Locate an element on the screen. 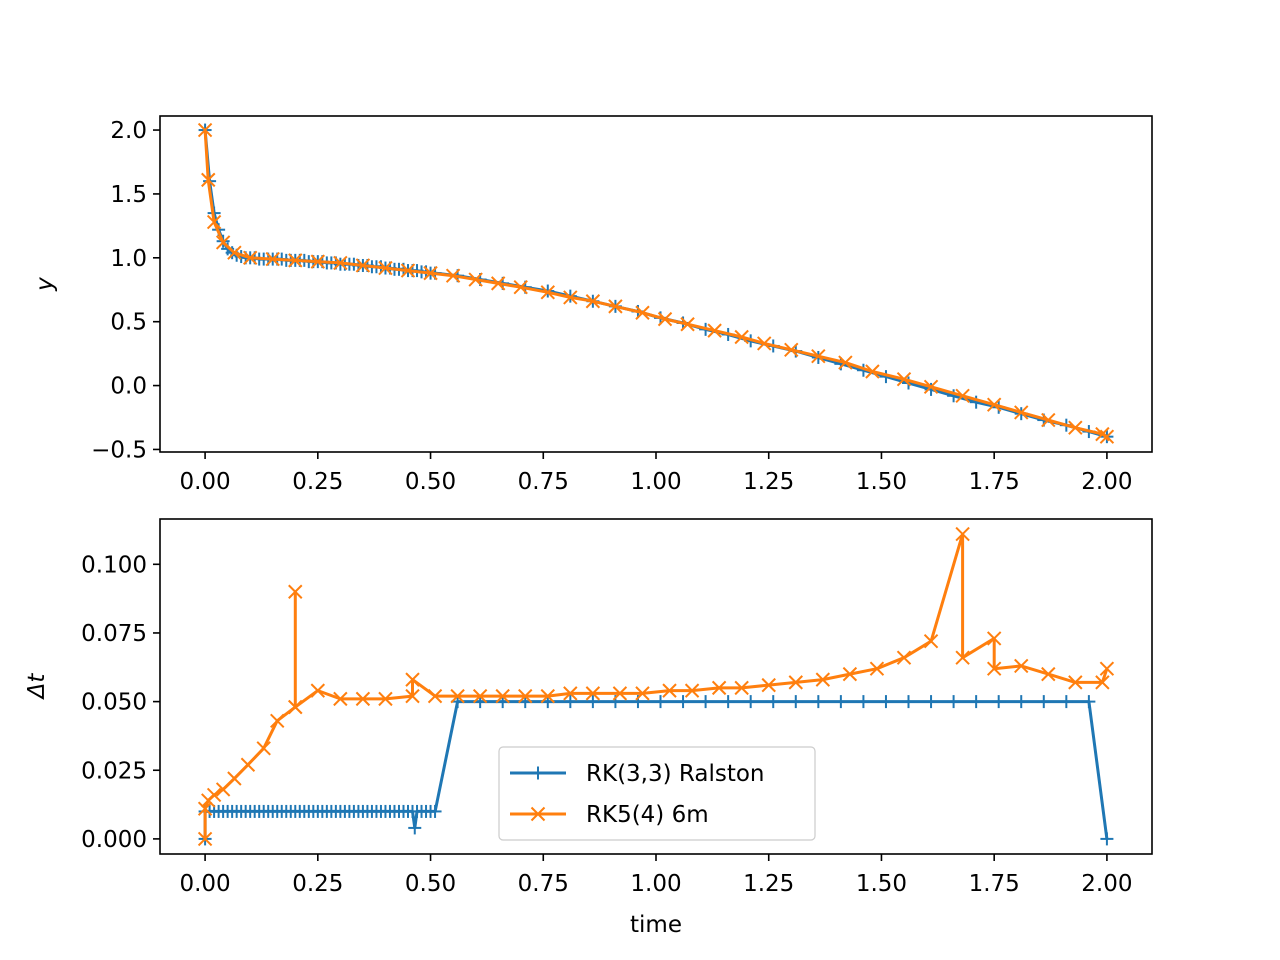 This screenshot has height=960, width=1280. dt-plot-xtick-label: 0.50 is located at coordinates (430, 884).